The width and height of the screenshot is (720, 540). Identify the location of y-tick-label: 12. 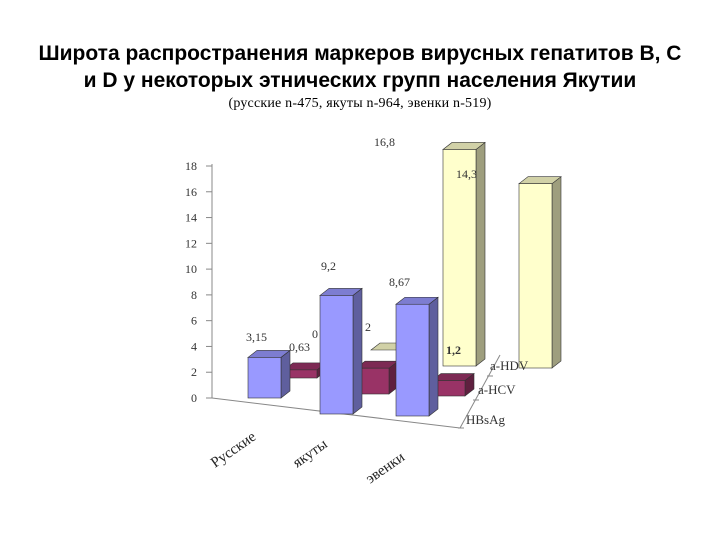
(191, 243).